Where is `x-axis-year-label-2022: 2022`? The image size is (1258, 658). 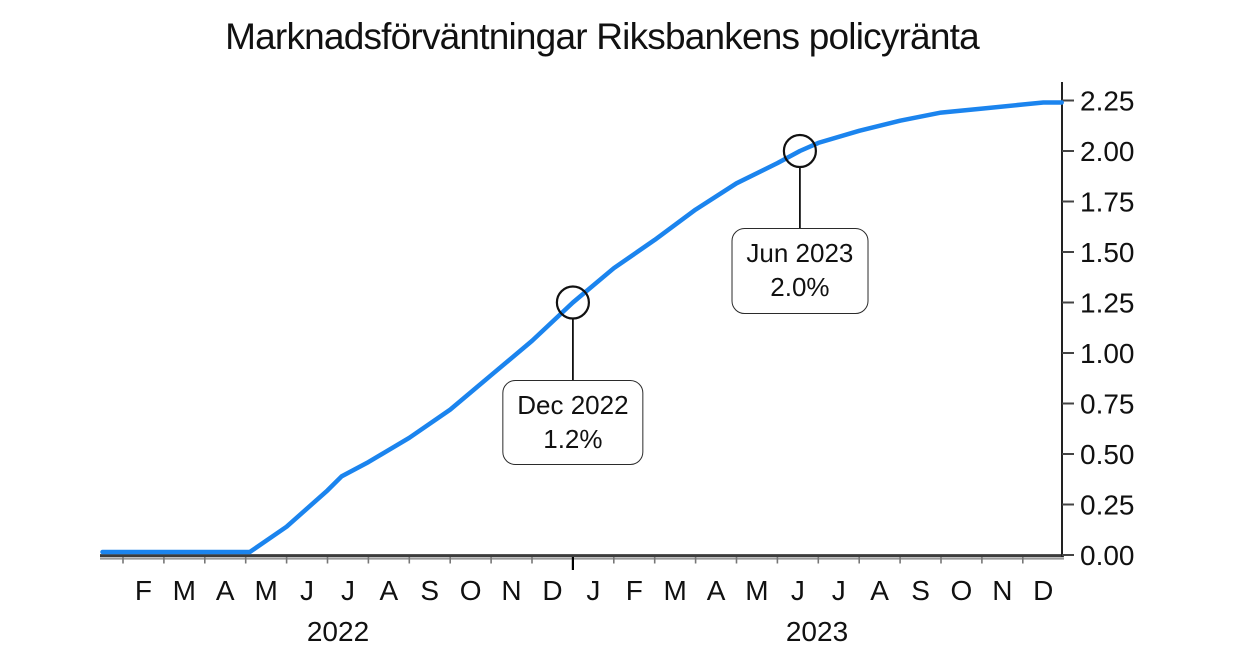
x-axis-year-label-2022: 2022 is located at coordinates (338, 631).